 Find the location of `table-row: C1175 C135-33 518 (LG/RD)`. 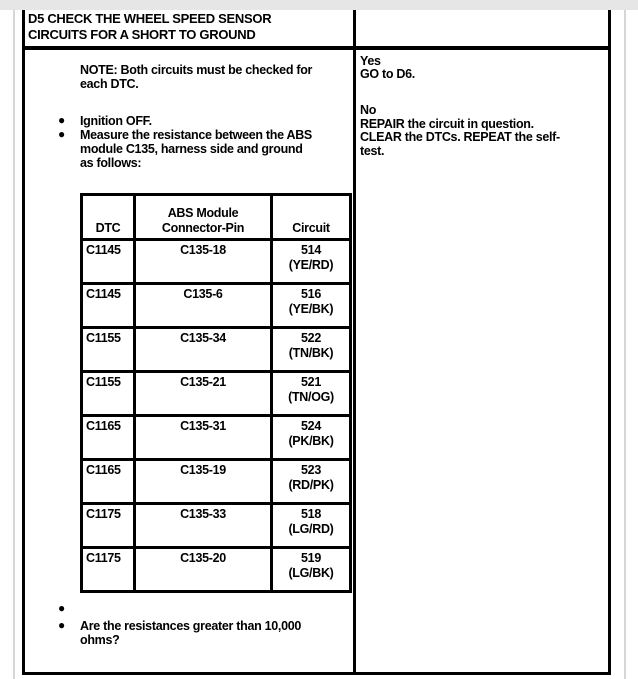

table-row: C1175 C135-33 518 (LG/RD) is located at coordinates (216, 525).